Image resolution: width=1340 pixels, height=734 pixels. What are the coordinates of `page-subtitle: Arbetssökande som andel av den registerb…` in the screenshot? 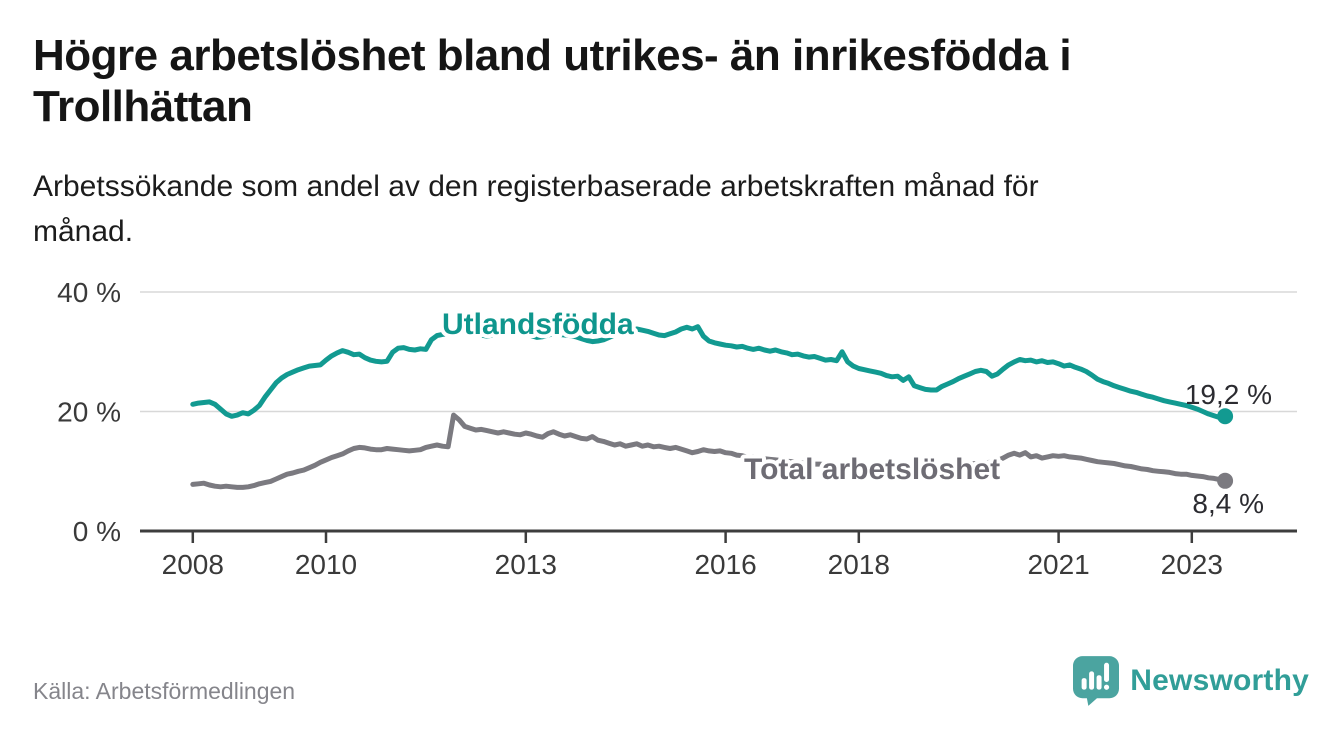 It's located at (668, 209).